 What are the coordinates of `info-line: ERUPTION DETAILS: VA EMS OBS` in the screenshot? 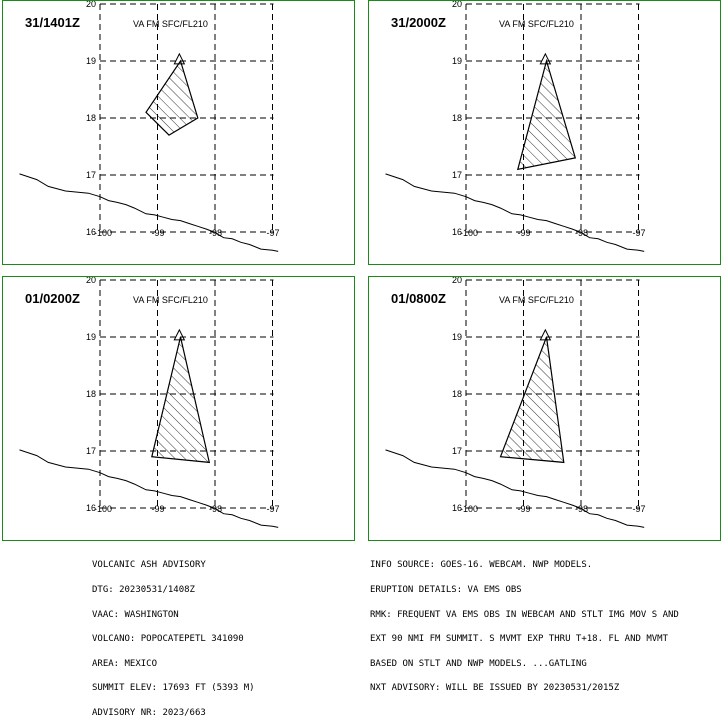 It's located at (446, 590).